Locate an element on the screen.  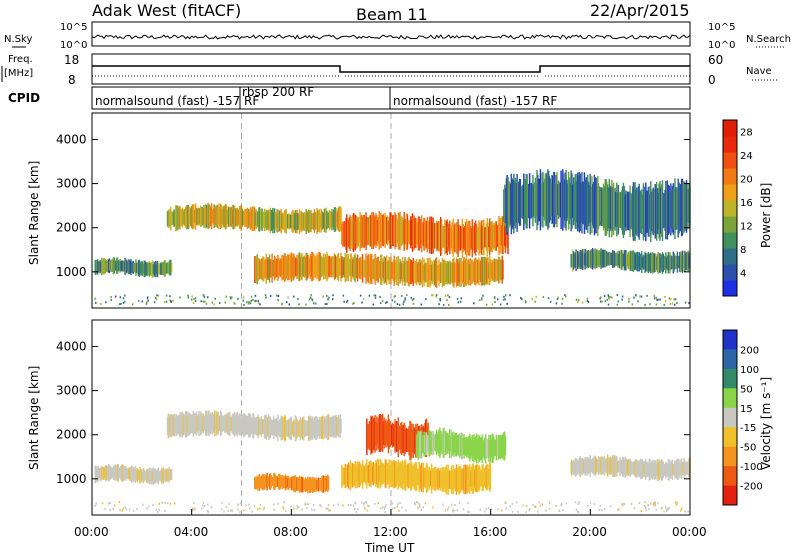
nsearch-label: N.Search is located at coordinates (768, 39).